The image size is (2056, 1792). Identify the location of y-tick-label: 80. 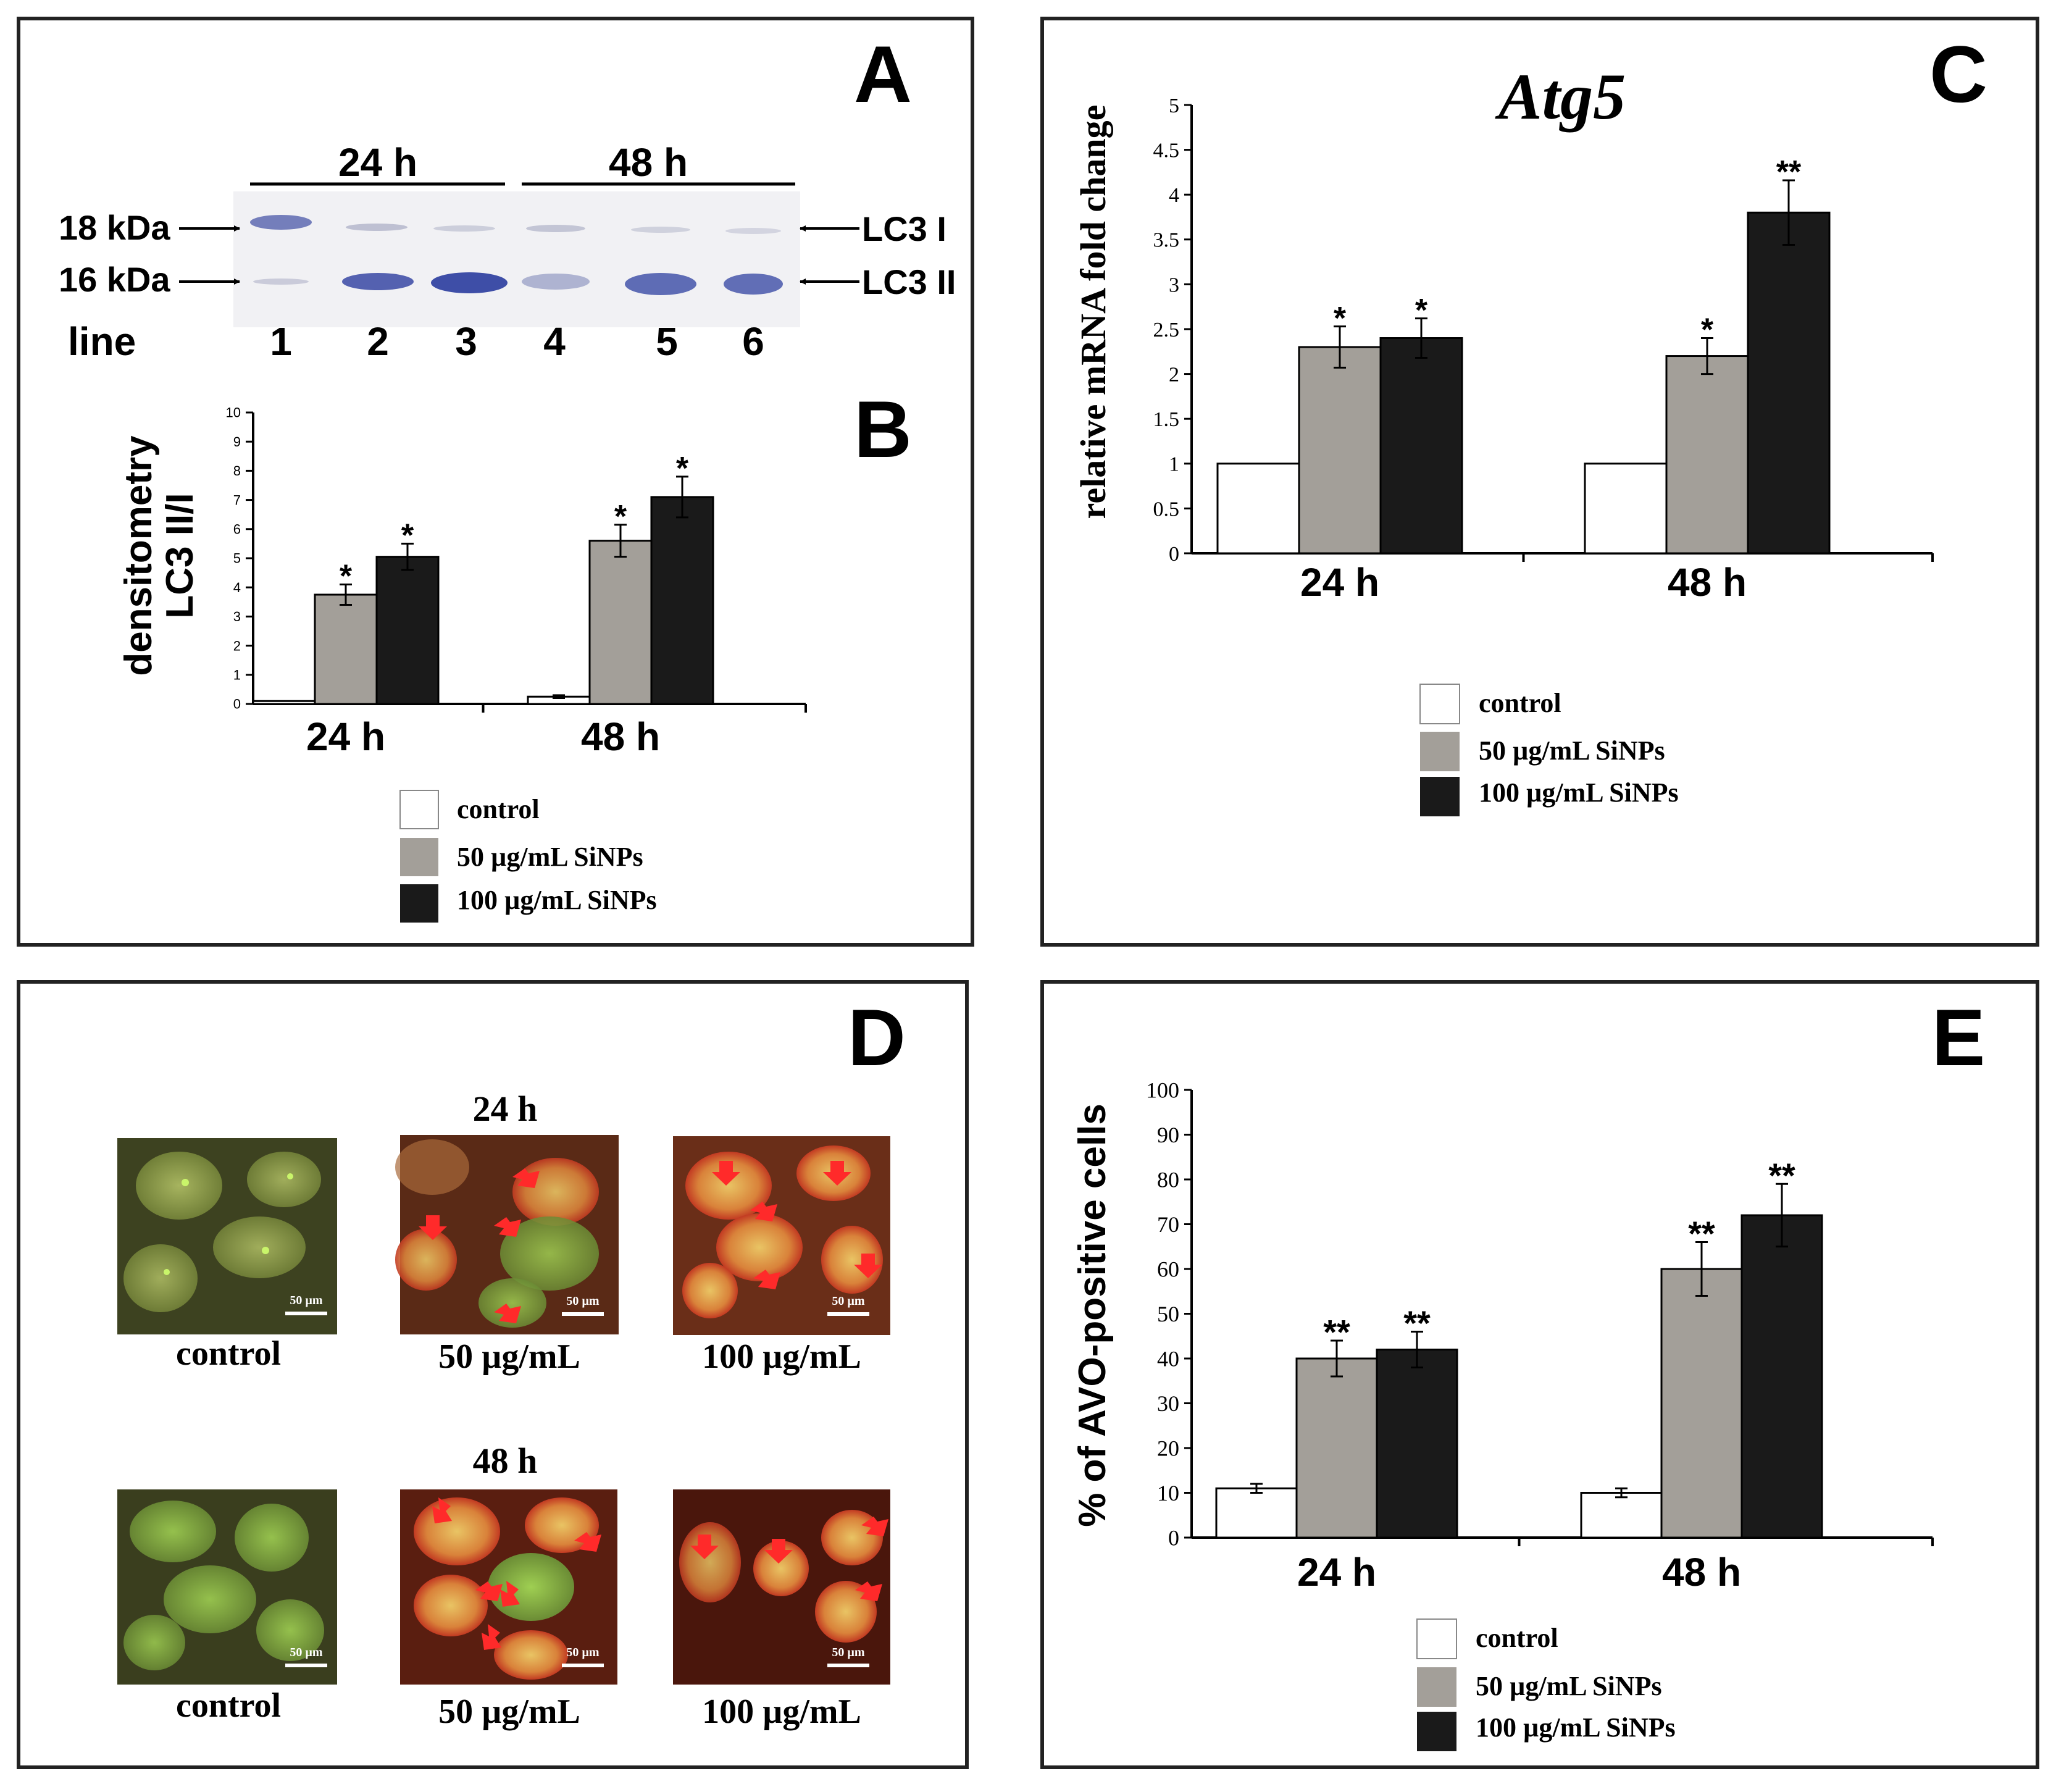
(1168, 1180).